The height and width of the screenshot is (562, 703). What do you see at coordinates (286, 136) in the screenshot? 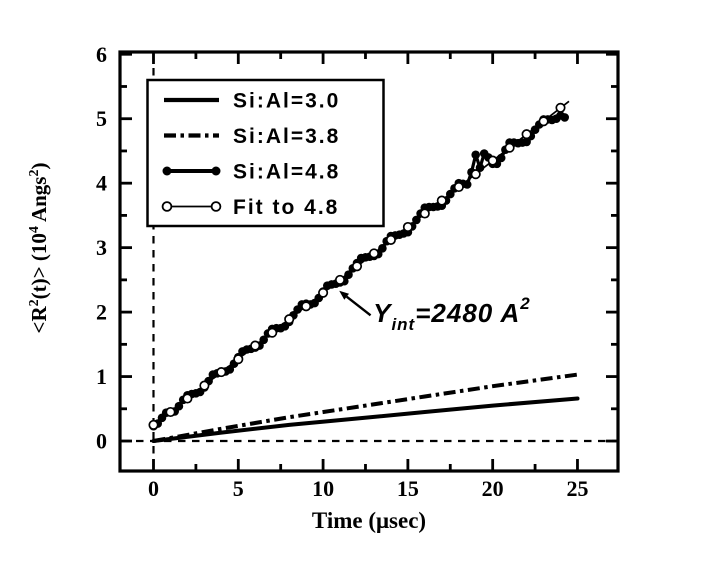
I see `legend-label: Si:Al=3.8` at bounding box center [286, 136].